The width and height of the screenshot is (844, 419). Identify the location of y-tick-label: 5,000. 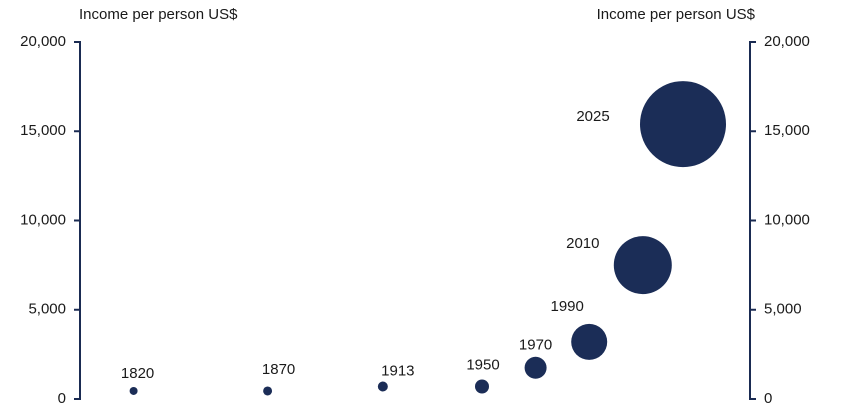
(47, 309).